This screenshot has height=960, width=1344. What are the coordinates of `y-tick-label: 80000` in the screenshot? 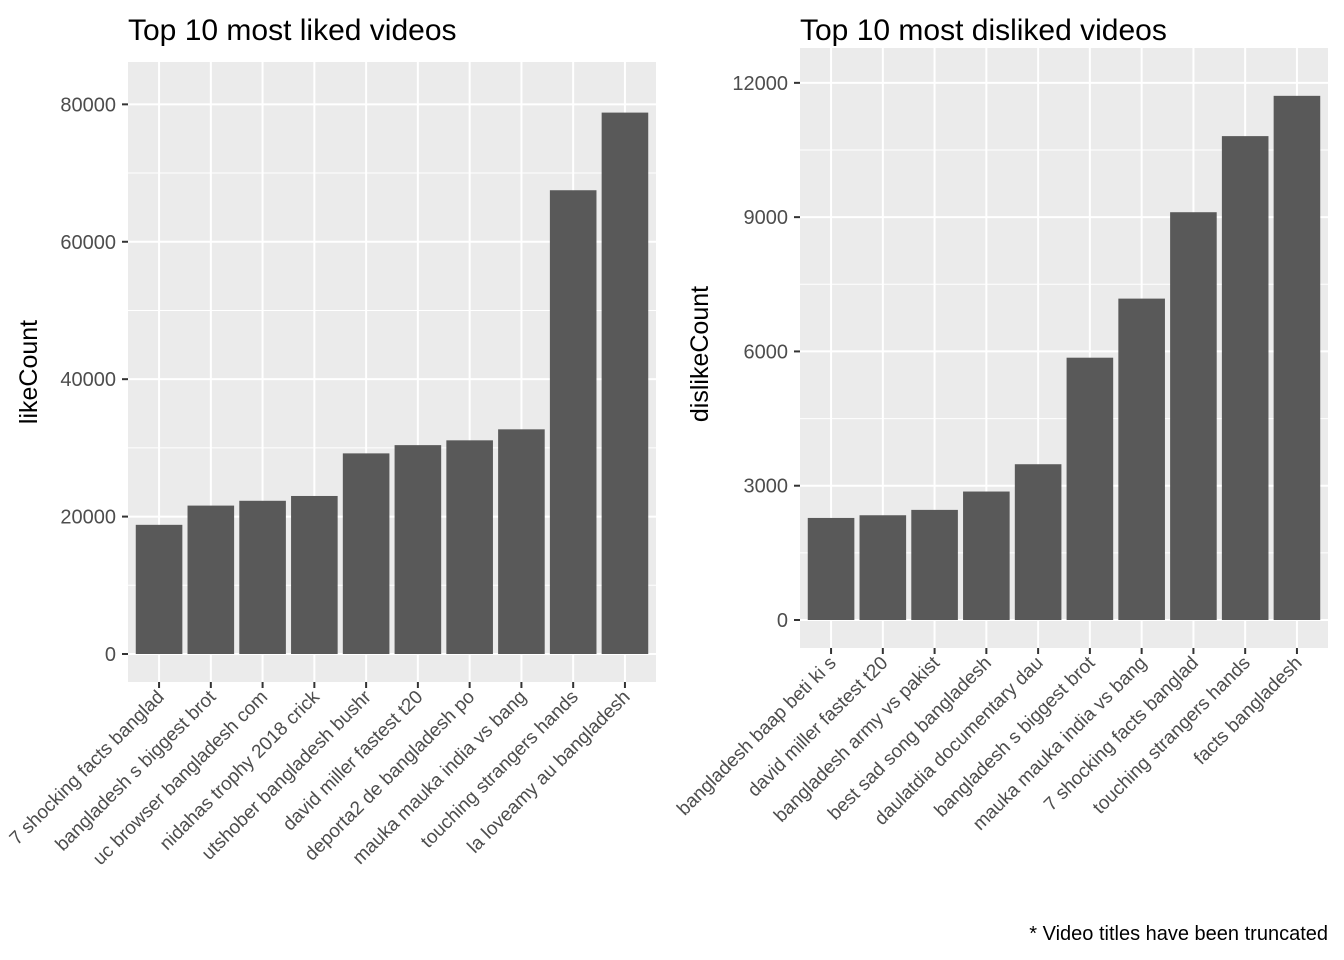 It's located at (88, 105).